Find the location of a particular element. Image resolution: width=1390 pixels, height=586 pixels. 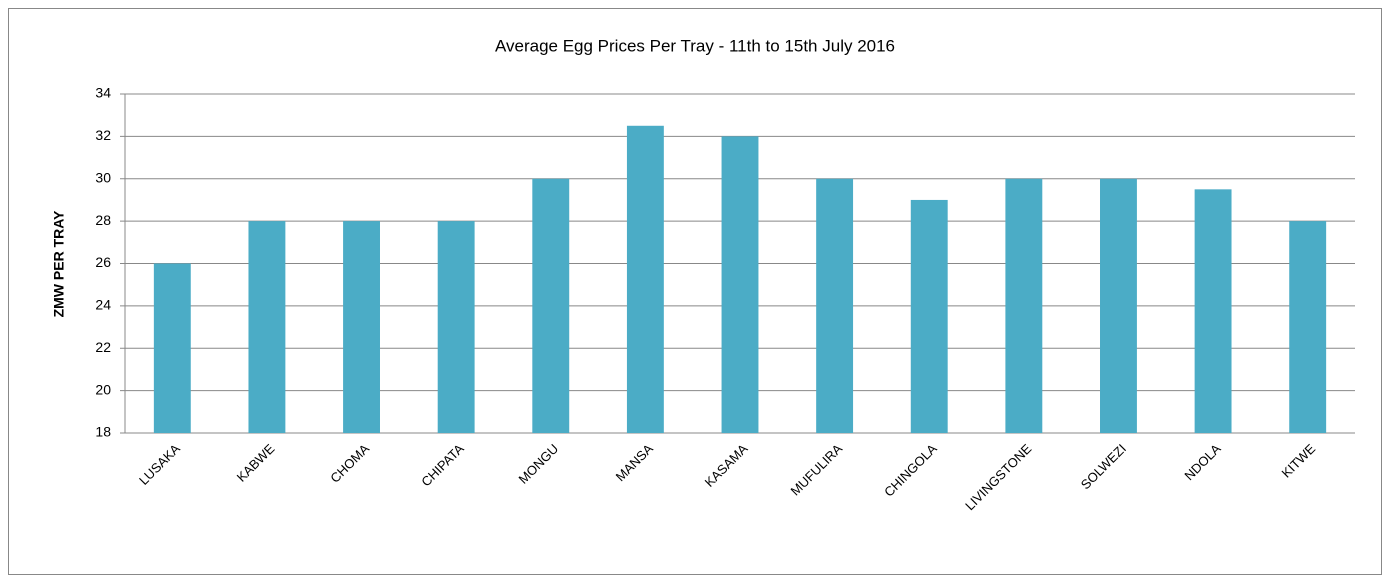

y-tick-label: 22 is located at coordinates (103, 347).